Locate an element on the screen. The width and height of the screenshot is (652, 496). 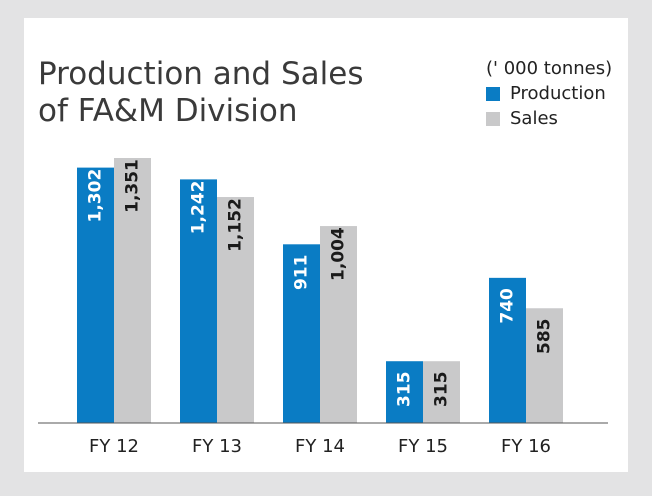
x-tick-label-fy-15: FY 15 is located at coordinates (423, 446).